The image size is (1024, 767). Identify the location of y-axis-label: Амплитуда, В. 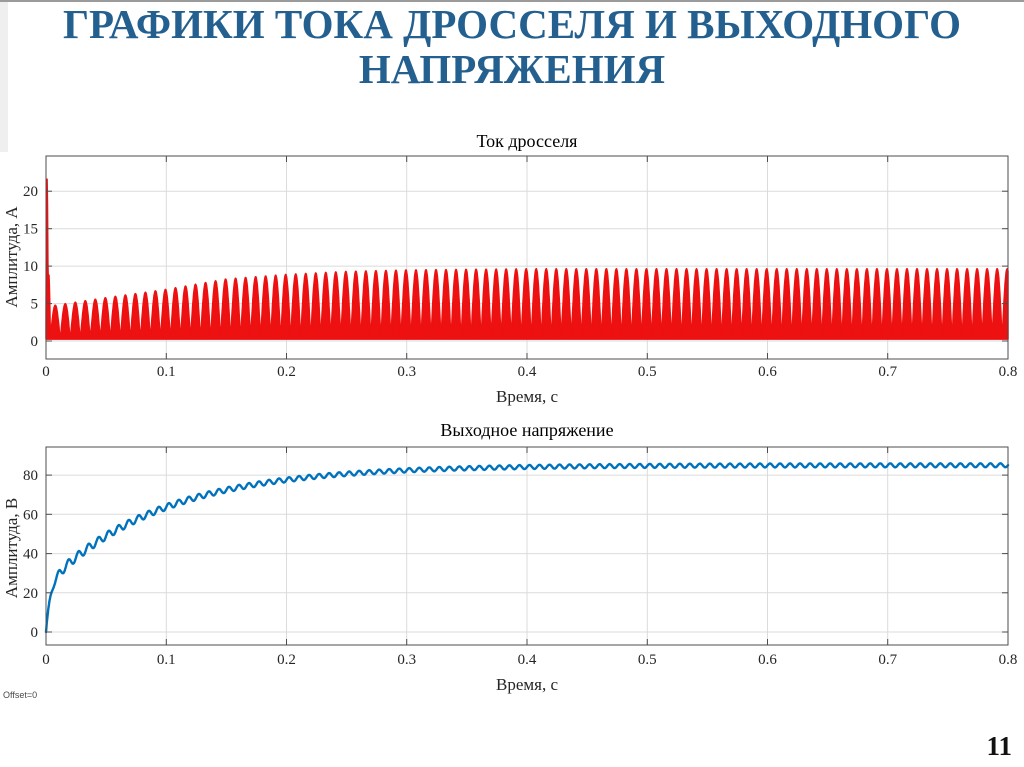
(11, 548).